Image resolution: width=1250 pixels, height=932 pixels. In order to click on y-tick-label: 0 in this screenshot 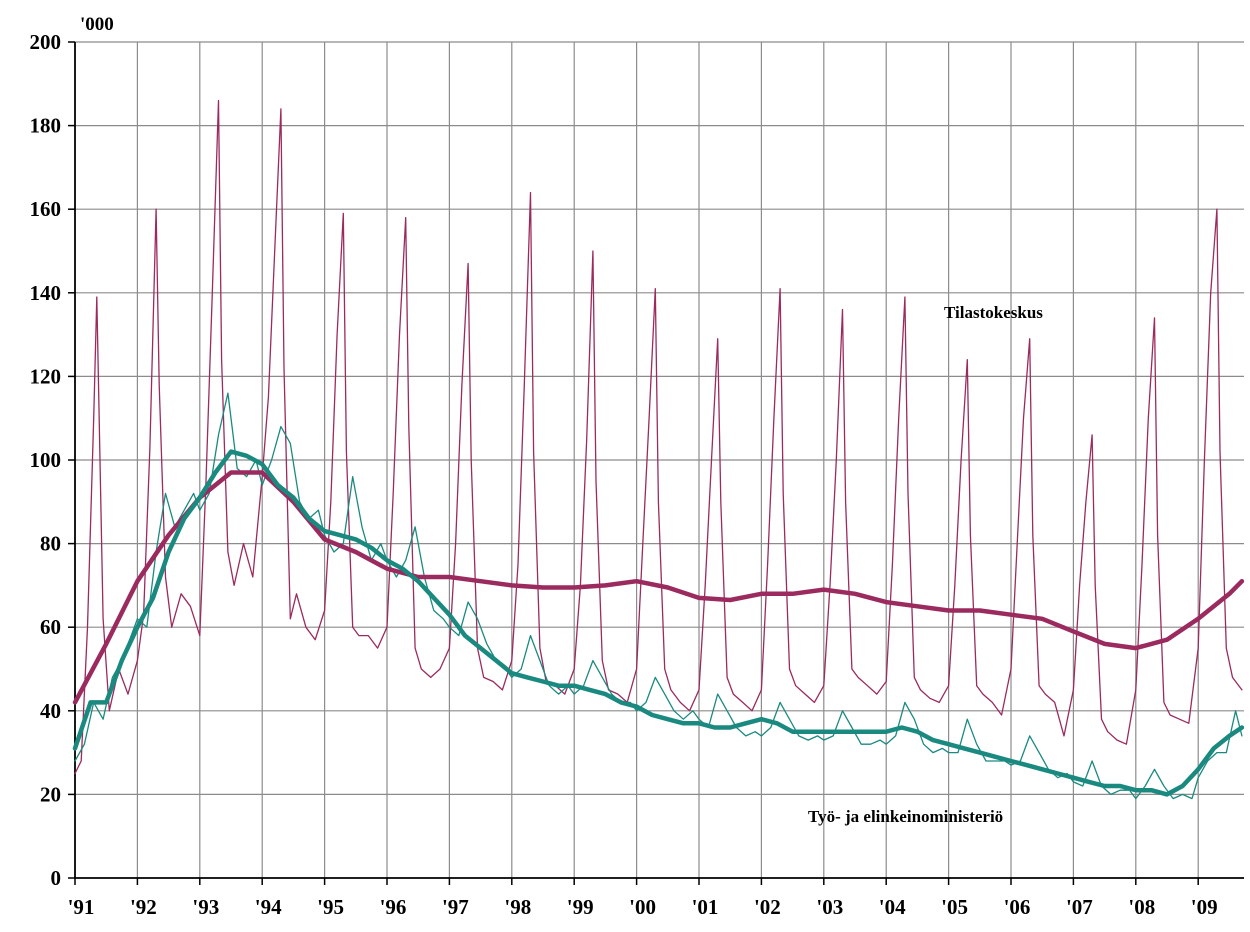, I will do `click(56, 878)`.